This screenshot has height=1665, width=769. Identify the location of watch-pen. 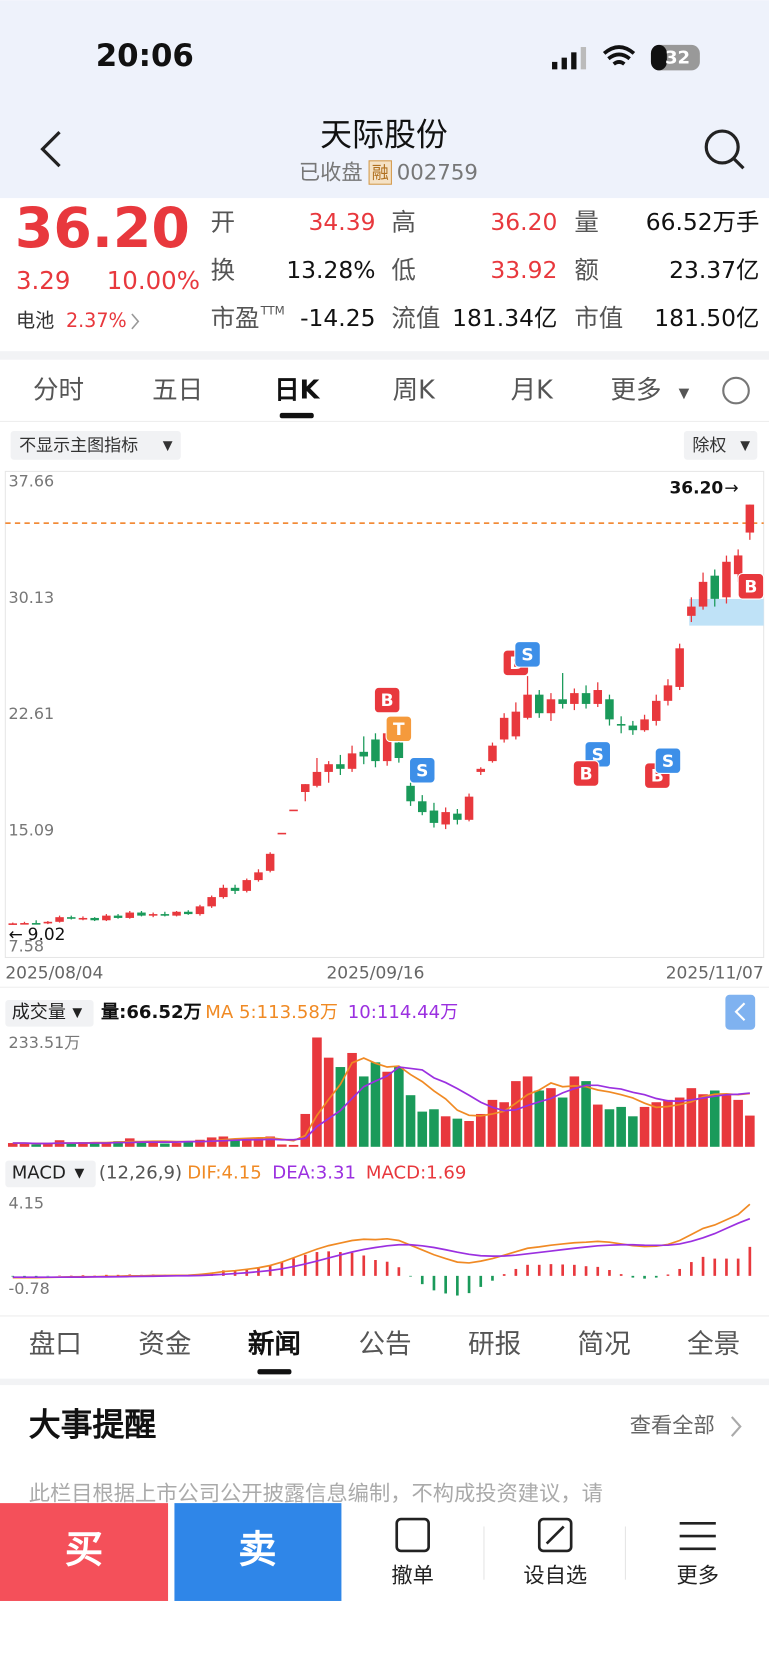
(555, 1535).